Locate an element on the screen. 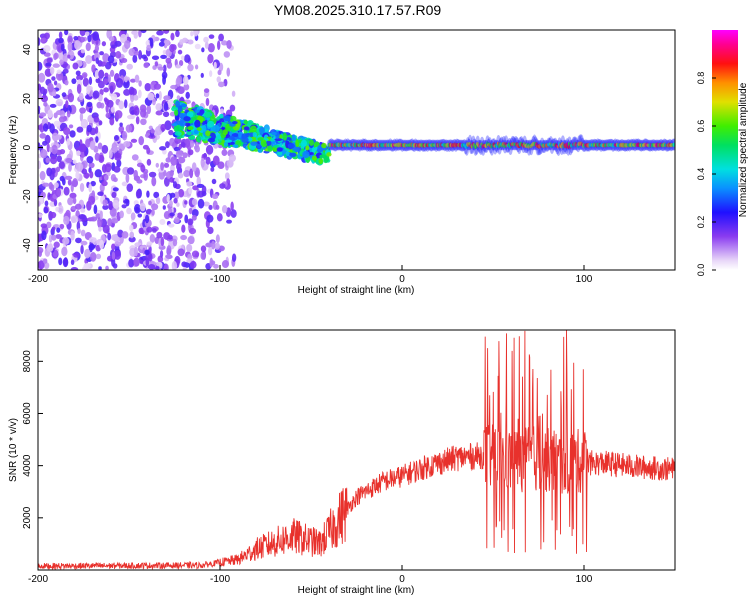  spectrogram-ytick-label: -40 is located at coordinates (27, 245).